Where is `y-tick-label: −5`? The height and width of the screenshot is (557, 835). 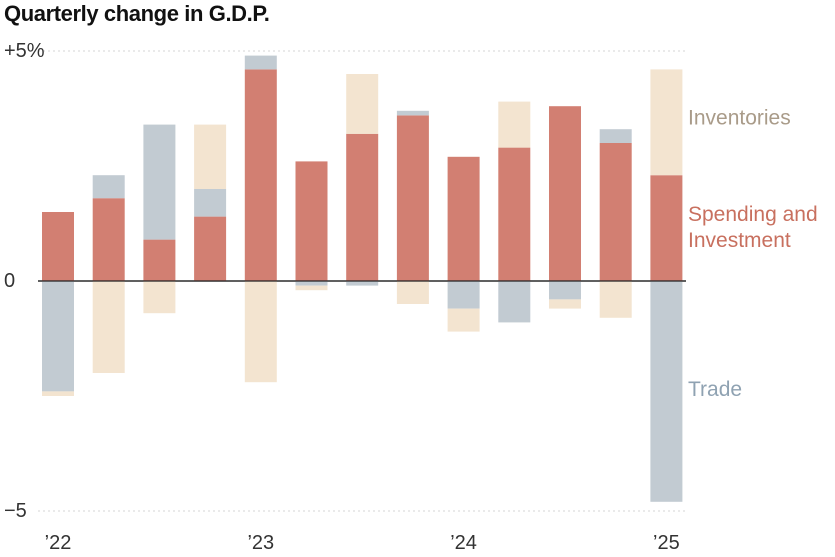
y-tick-label: −5 is located at coordinates (15, 511).